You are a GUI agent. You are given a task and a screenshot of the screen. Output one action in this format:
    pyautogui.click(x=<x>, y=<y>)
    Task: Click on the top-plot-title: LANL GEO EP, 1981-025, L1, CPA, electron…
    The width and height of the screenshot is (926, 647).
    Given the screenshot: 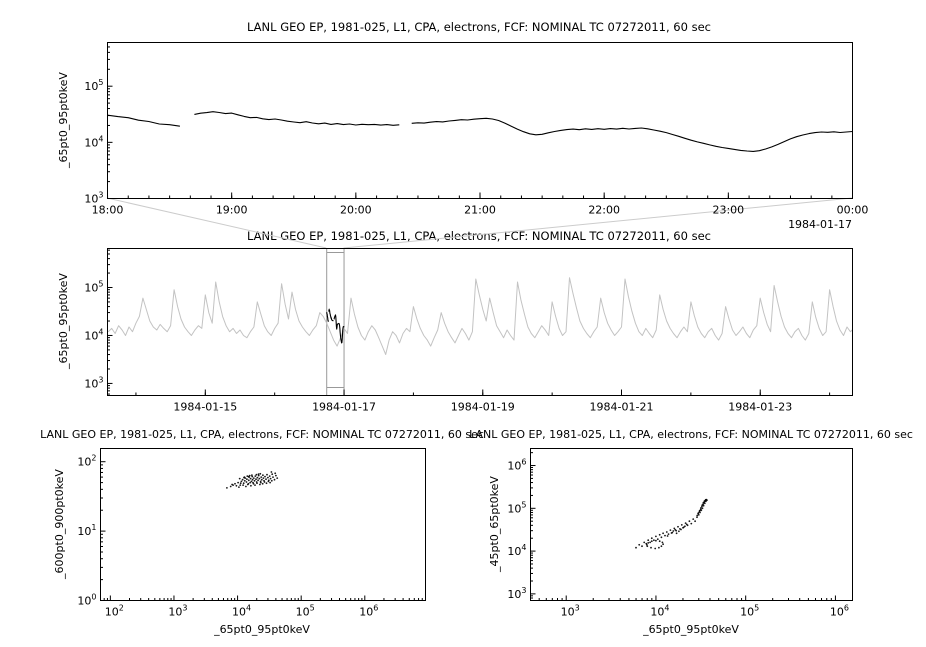 What is the action you would take?
    pyautogui.click(x=479, y=27)
    